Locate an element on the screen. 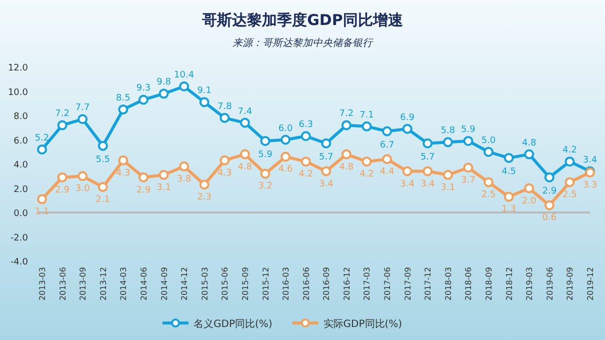 This screenshot has width=605, height=340. data-label: 3.0 is located at coordinates (82, 189).